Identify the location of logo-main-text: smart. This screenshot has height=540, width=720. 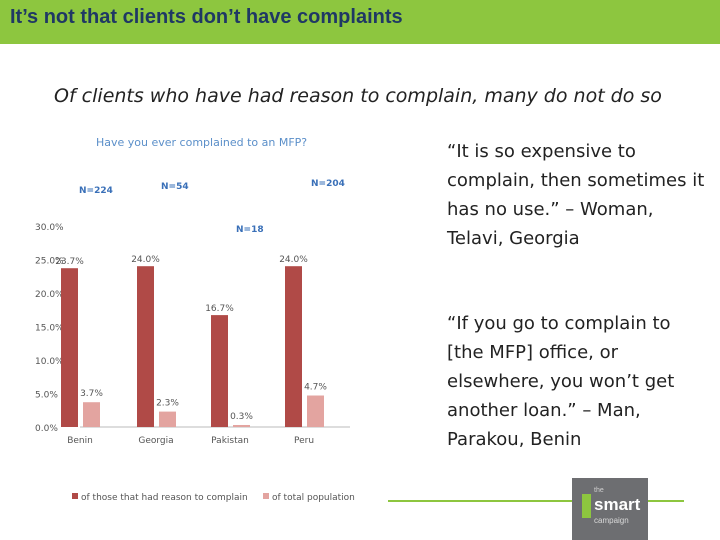
(617, 504).